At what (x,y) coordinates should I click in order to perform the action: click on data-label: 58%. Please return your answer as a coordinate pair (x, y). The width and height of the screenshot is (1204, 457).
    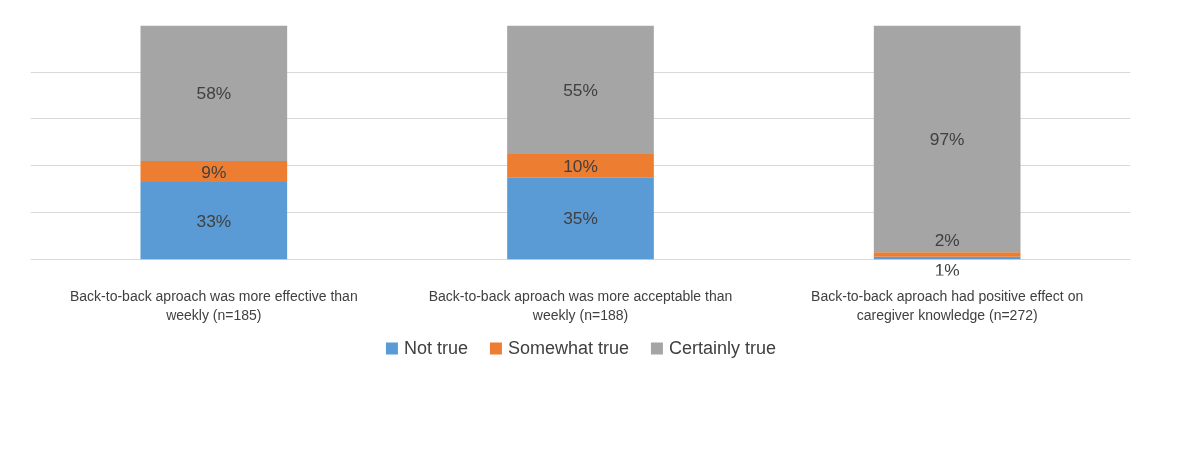
    Looking at the image, I should click on (214, 93).